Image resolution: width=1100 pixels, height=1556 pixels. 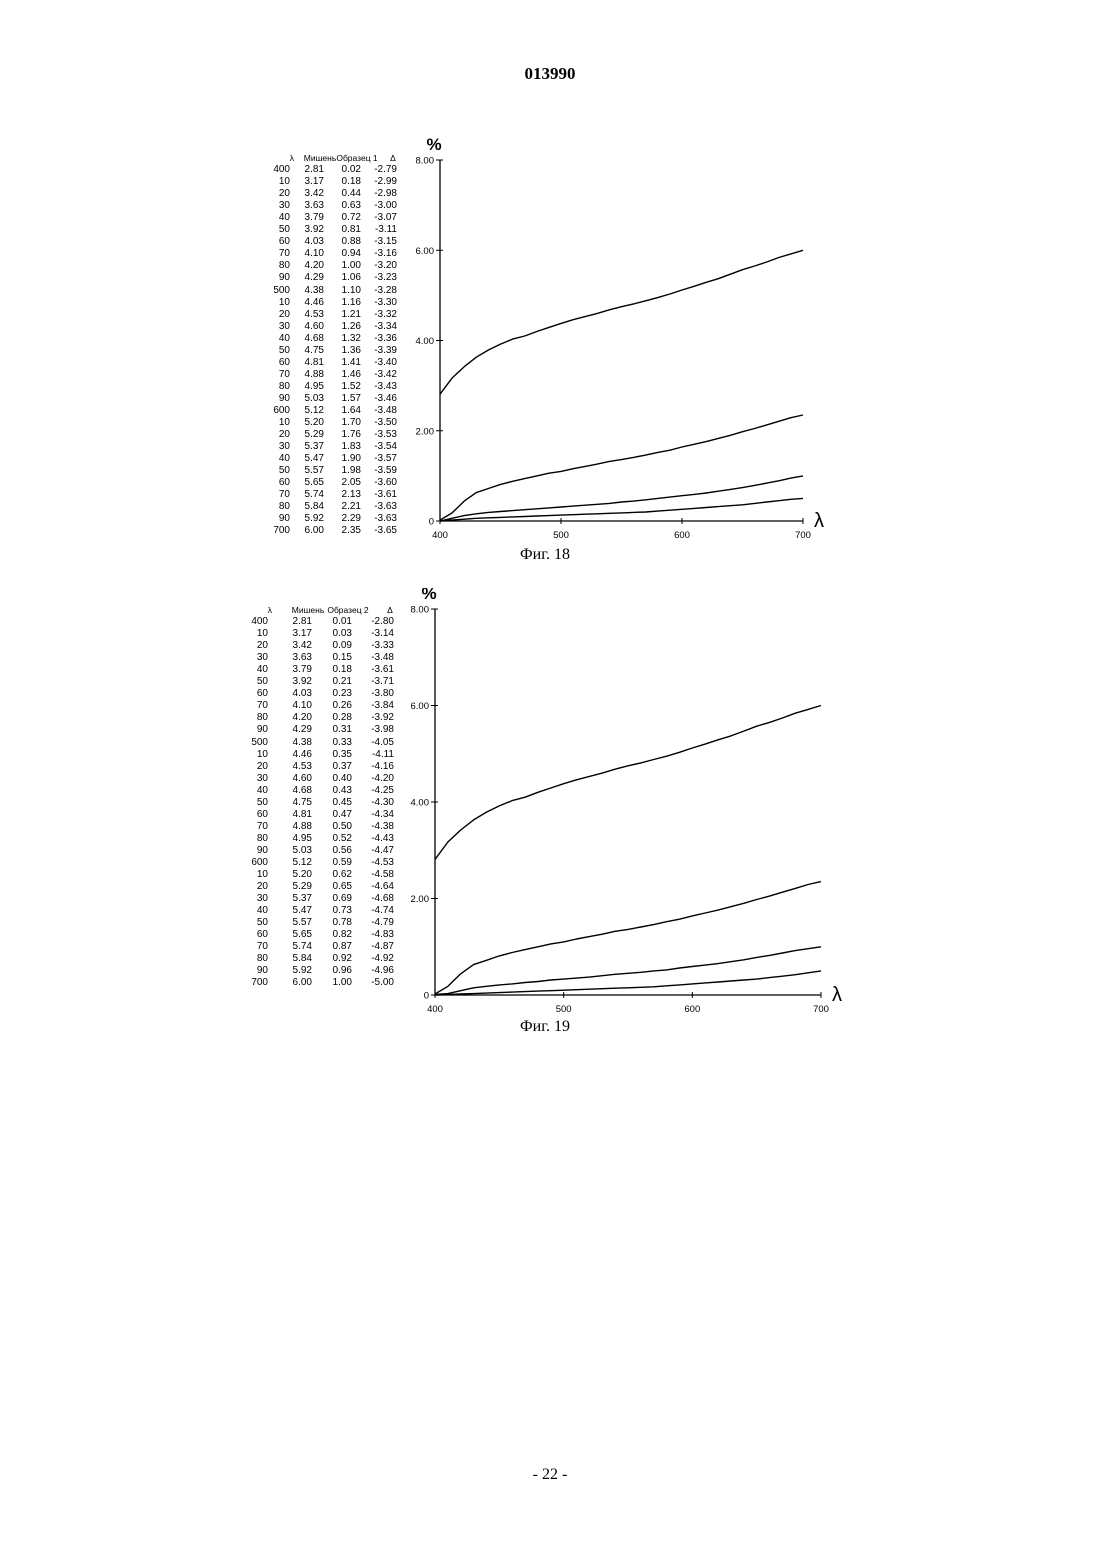 I want to click on figure-caption: Фиг. 19, so click(x=545, y=1027).